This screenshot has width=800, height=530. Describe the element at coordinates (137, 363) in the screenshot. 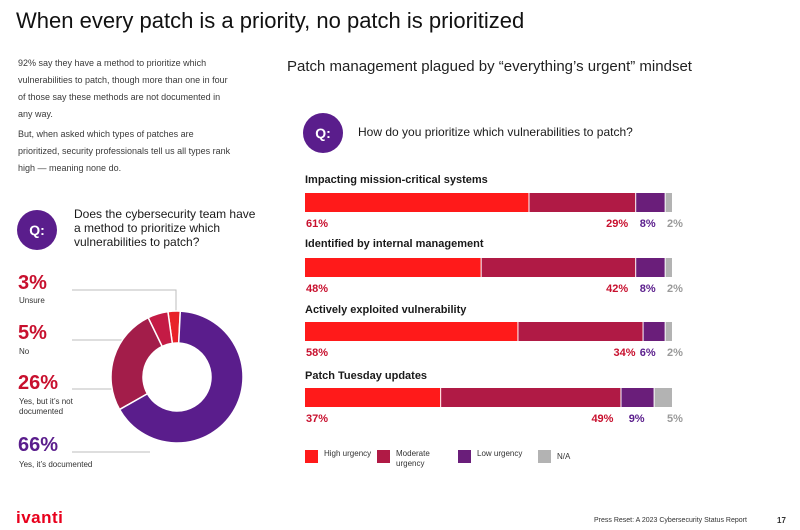

I see `donut-slice-undocumented` at that location.